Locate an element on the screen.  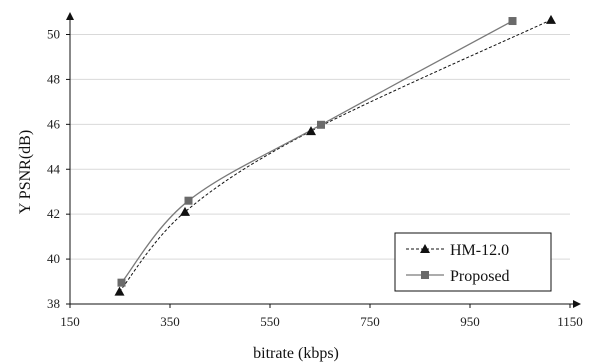
x-axis-label: bitrate (kbps) is located at coordinates (296, 353).